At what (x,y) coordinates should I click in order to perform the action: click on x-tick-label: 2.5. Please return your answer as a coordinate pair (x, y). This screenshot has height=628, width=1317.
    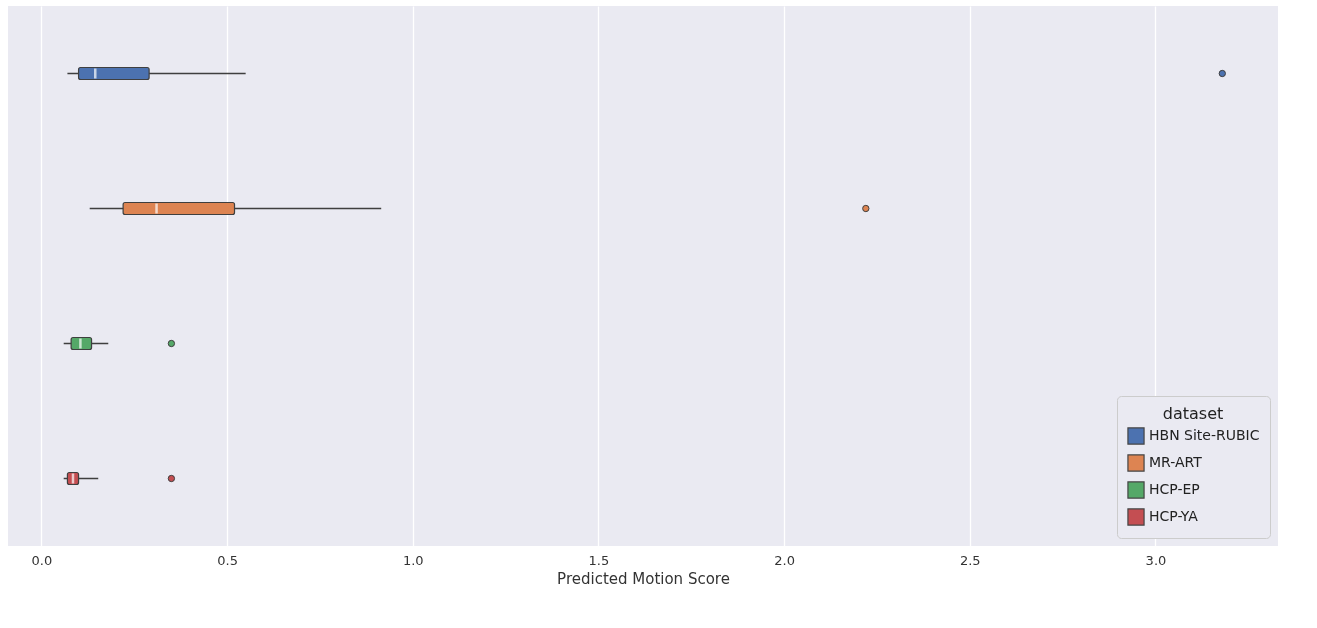
    Looking at the image, I should click on (970, 560).